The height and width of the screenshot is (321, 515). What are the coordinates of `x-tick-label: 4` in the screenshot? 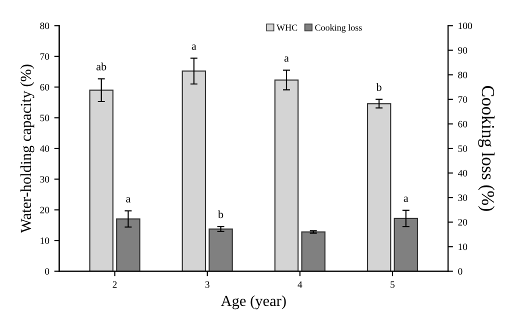 It's located at (300, 284).